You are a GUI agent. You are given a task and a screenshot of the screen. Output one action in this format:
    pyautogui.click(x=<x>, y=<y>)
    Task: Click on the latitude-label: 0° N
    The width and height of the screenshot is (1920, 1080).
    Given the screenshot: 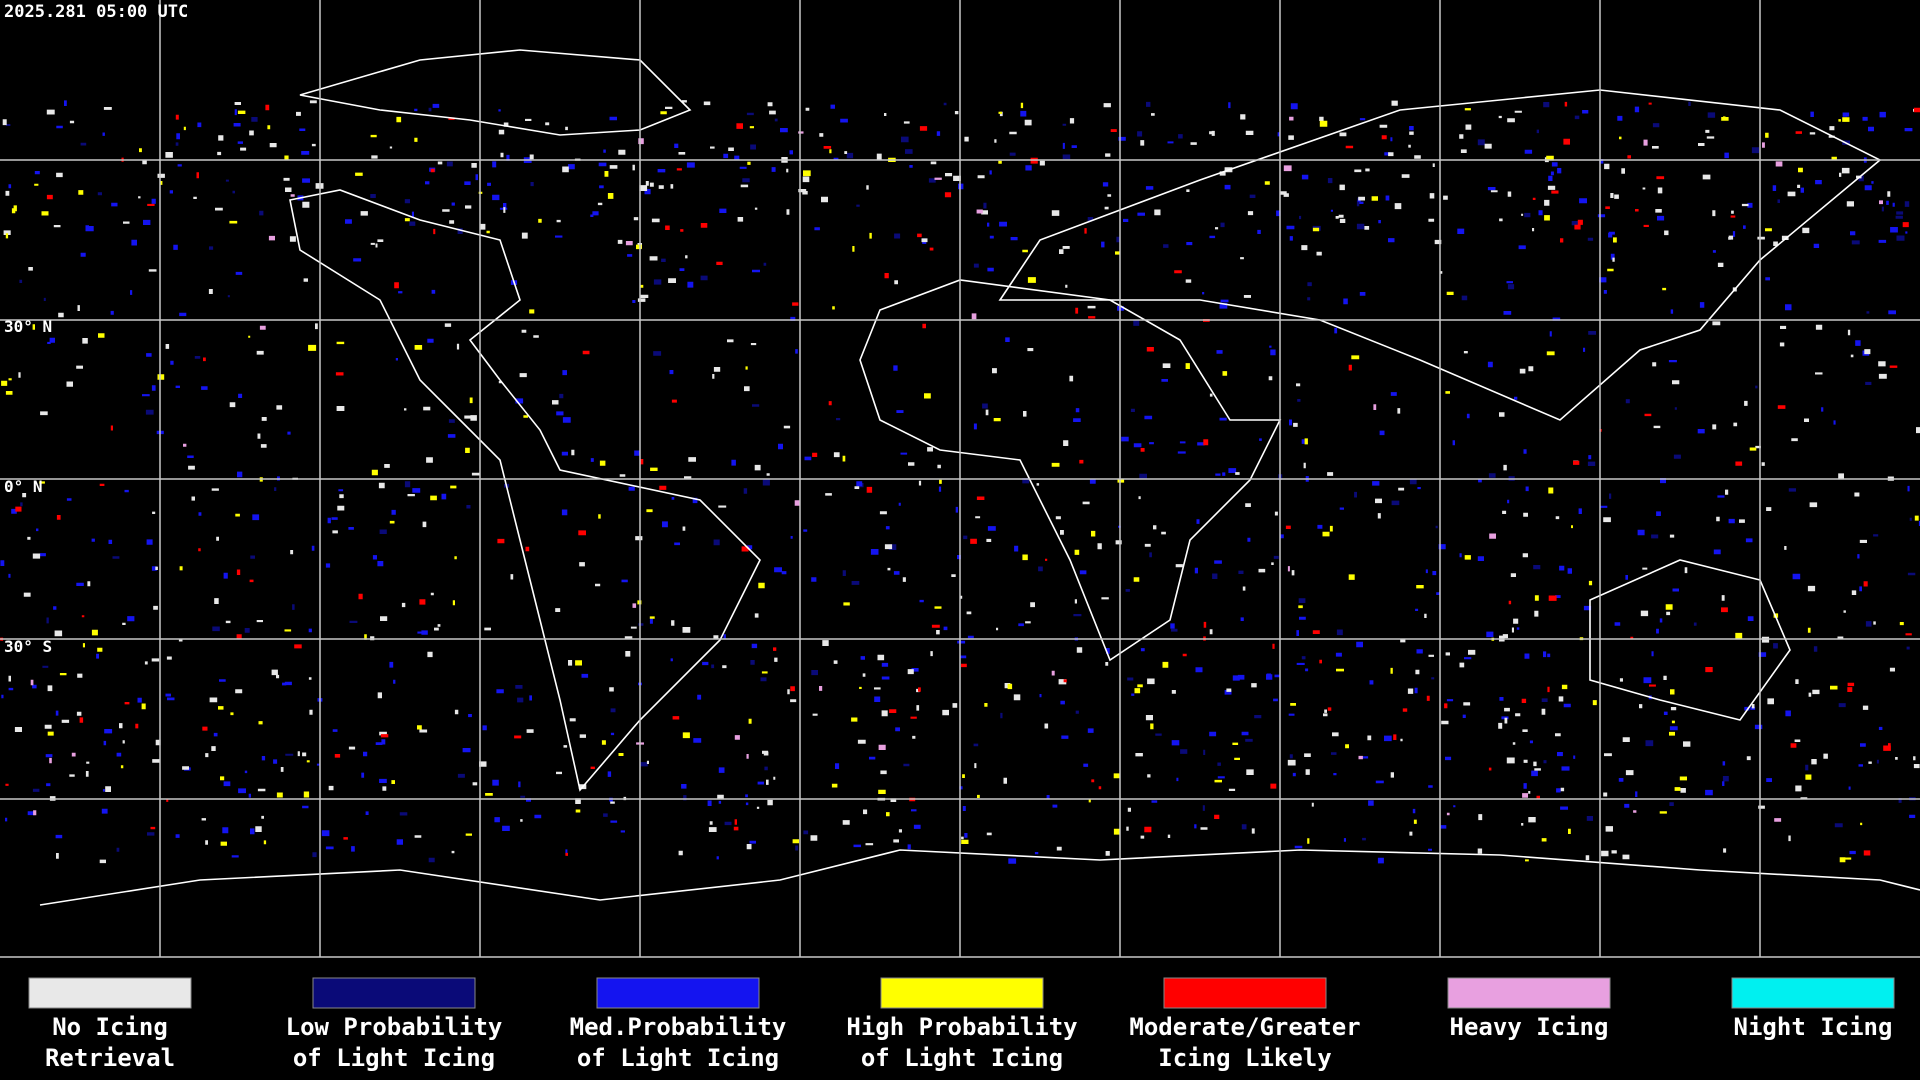 What is the action you would take?
    pyautogui.click(x=23, y=486)
    